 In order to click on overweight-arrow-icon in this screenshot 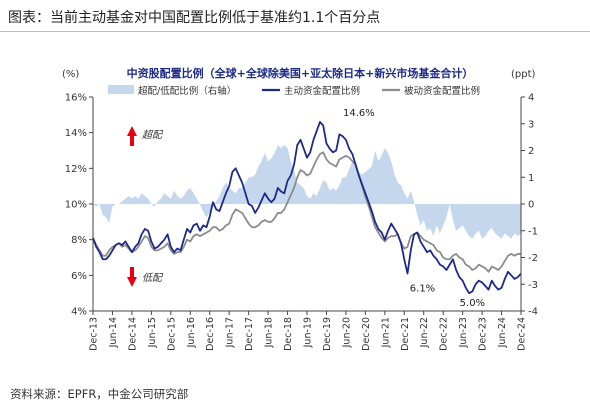, I will do `click(132, 136)`.